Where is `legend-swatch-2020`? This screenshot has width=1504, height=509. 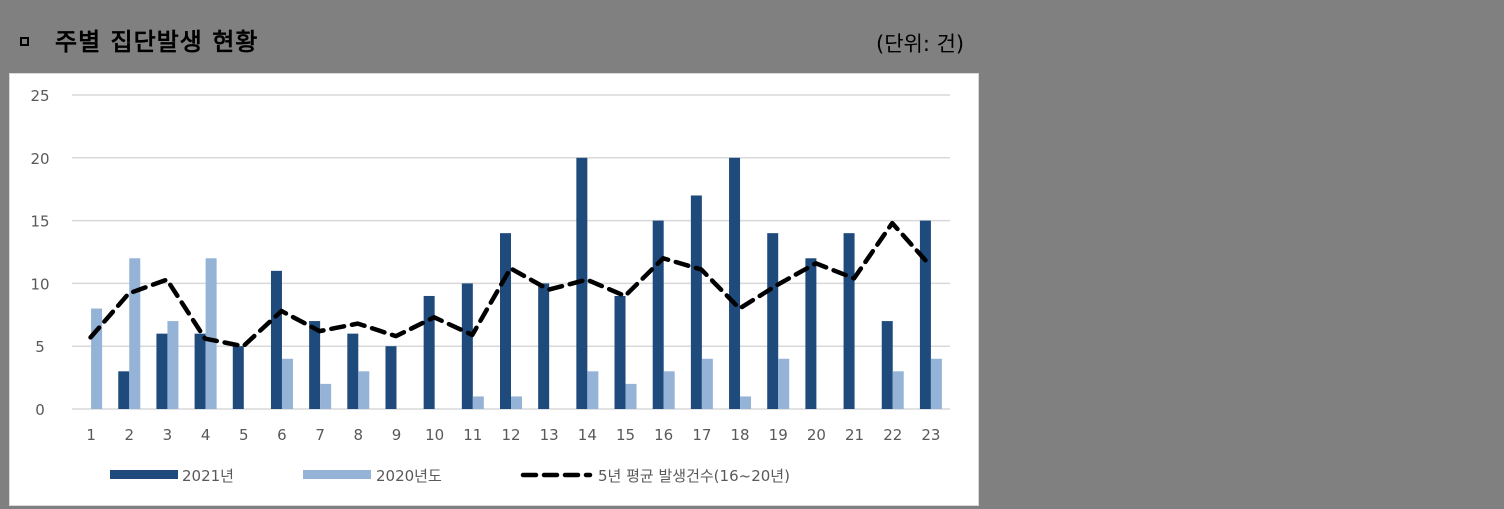
legend-swatch-2020 is located at coordinates (337, 474).